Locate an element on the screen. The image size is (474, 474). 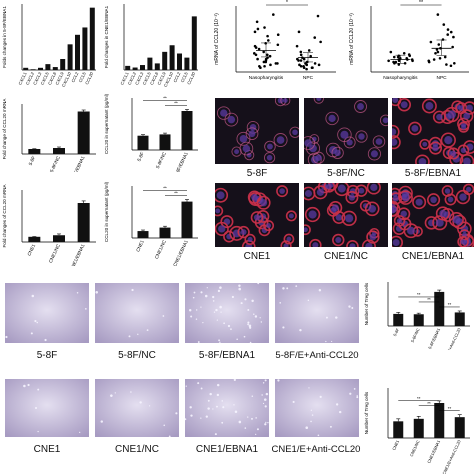
fluorescence-field is located at coordinates (346, 215).